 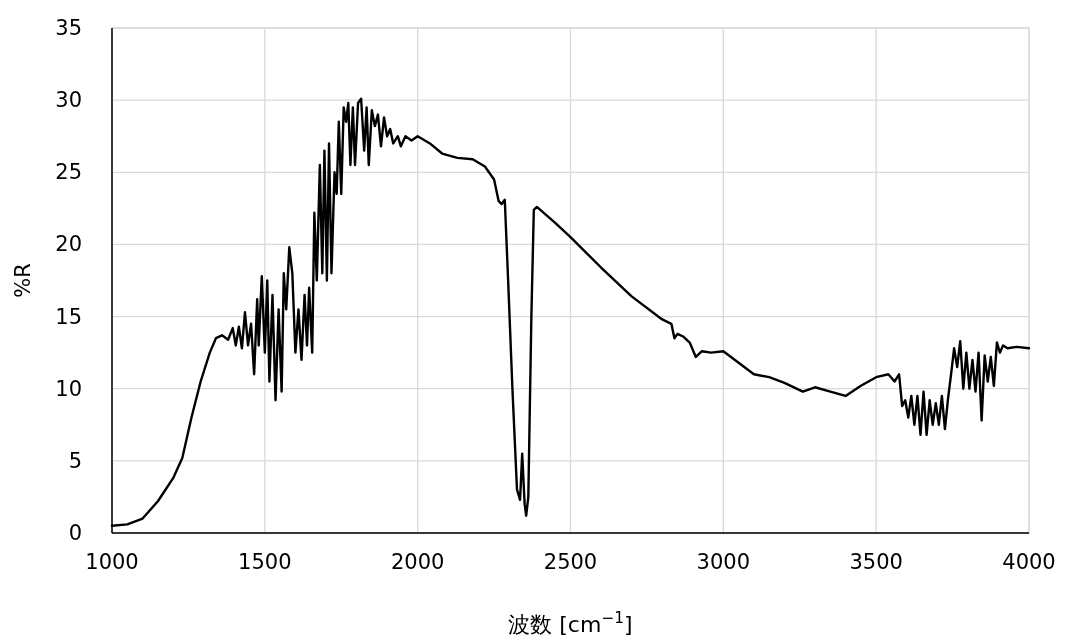 I want to click on y-tick-label: 20, so click(x=68, y=244).